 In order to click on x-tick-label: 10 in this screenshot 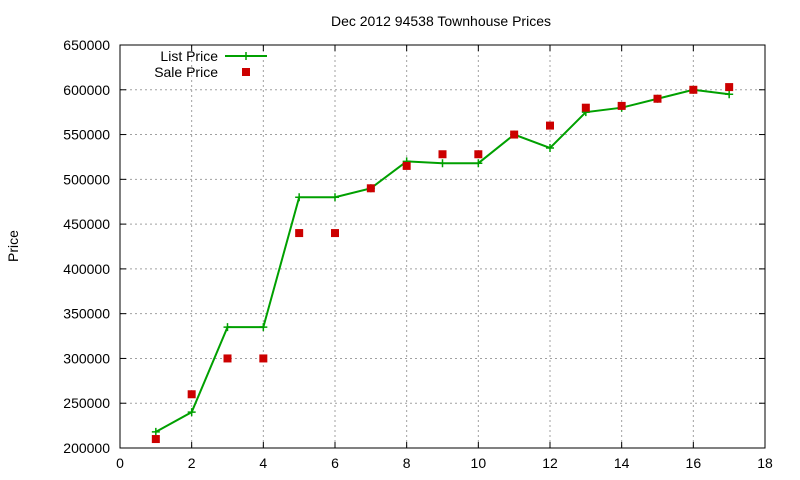, I will do `click(479, 463)`.